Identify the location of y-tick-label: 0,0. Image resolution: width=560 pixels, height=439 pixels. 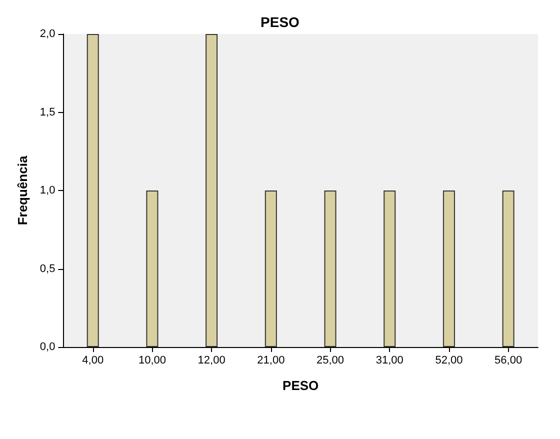
(48, 347).